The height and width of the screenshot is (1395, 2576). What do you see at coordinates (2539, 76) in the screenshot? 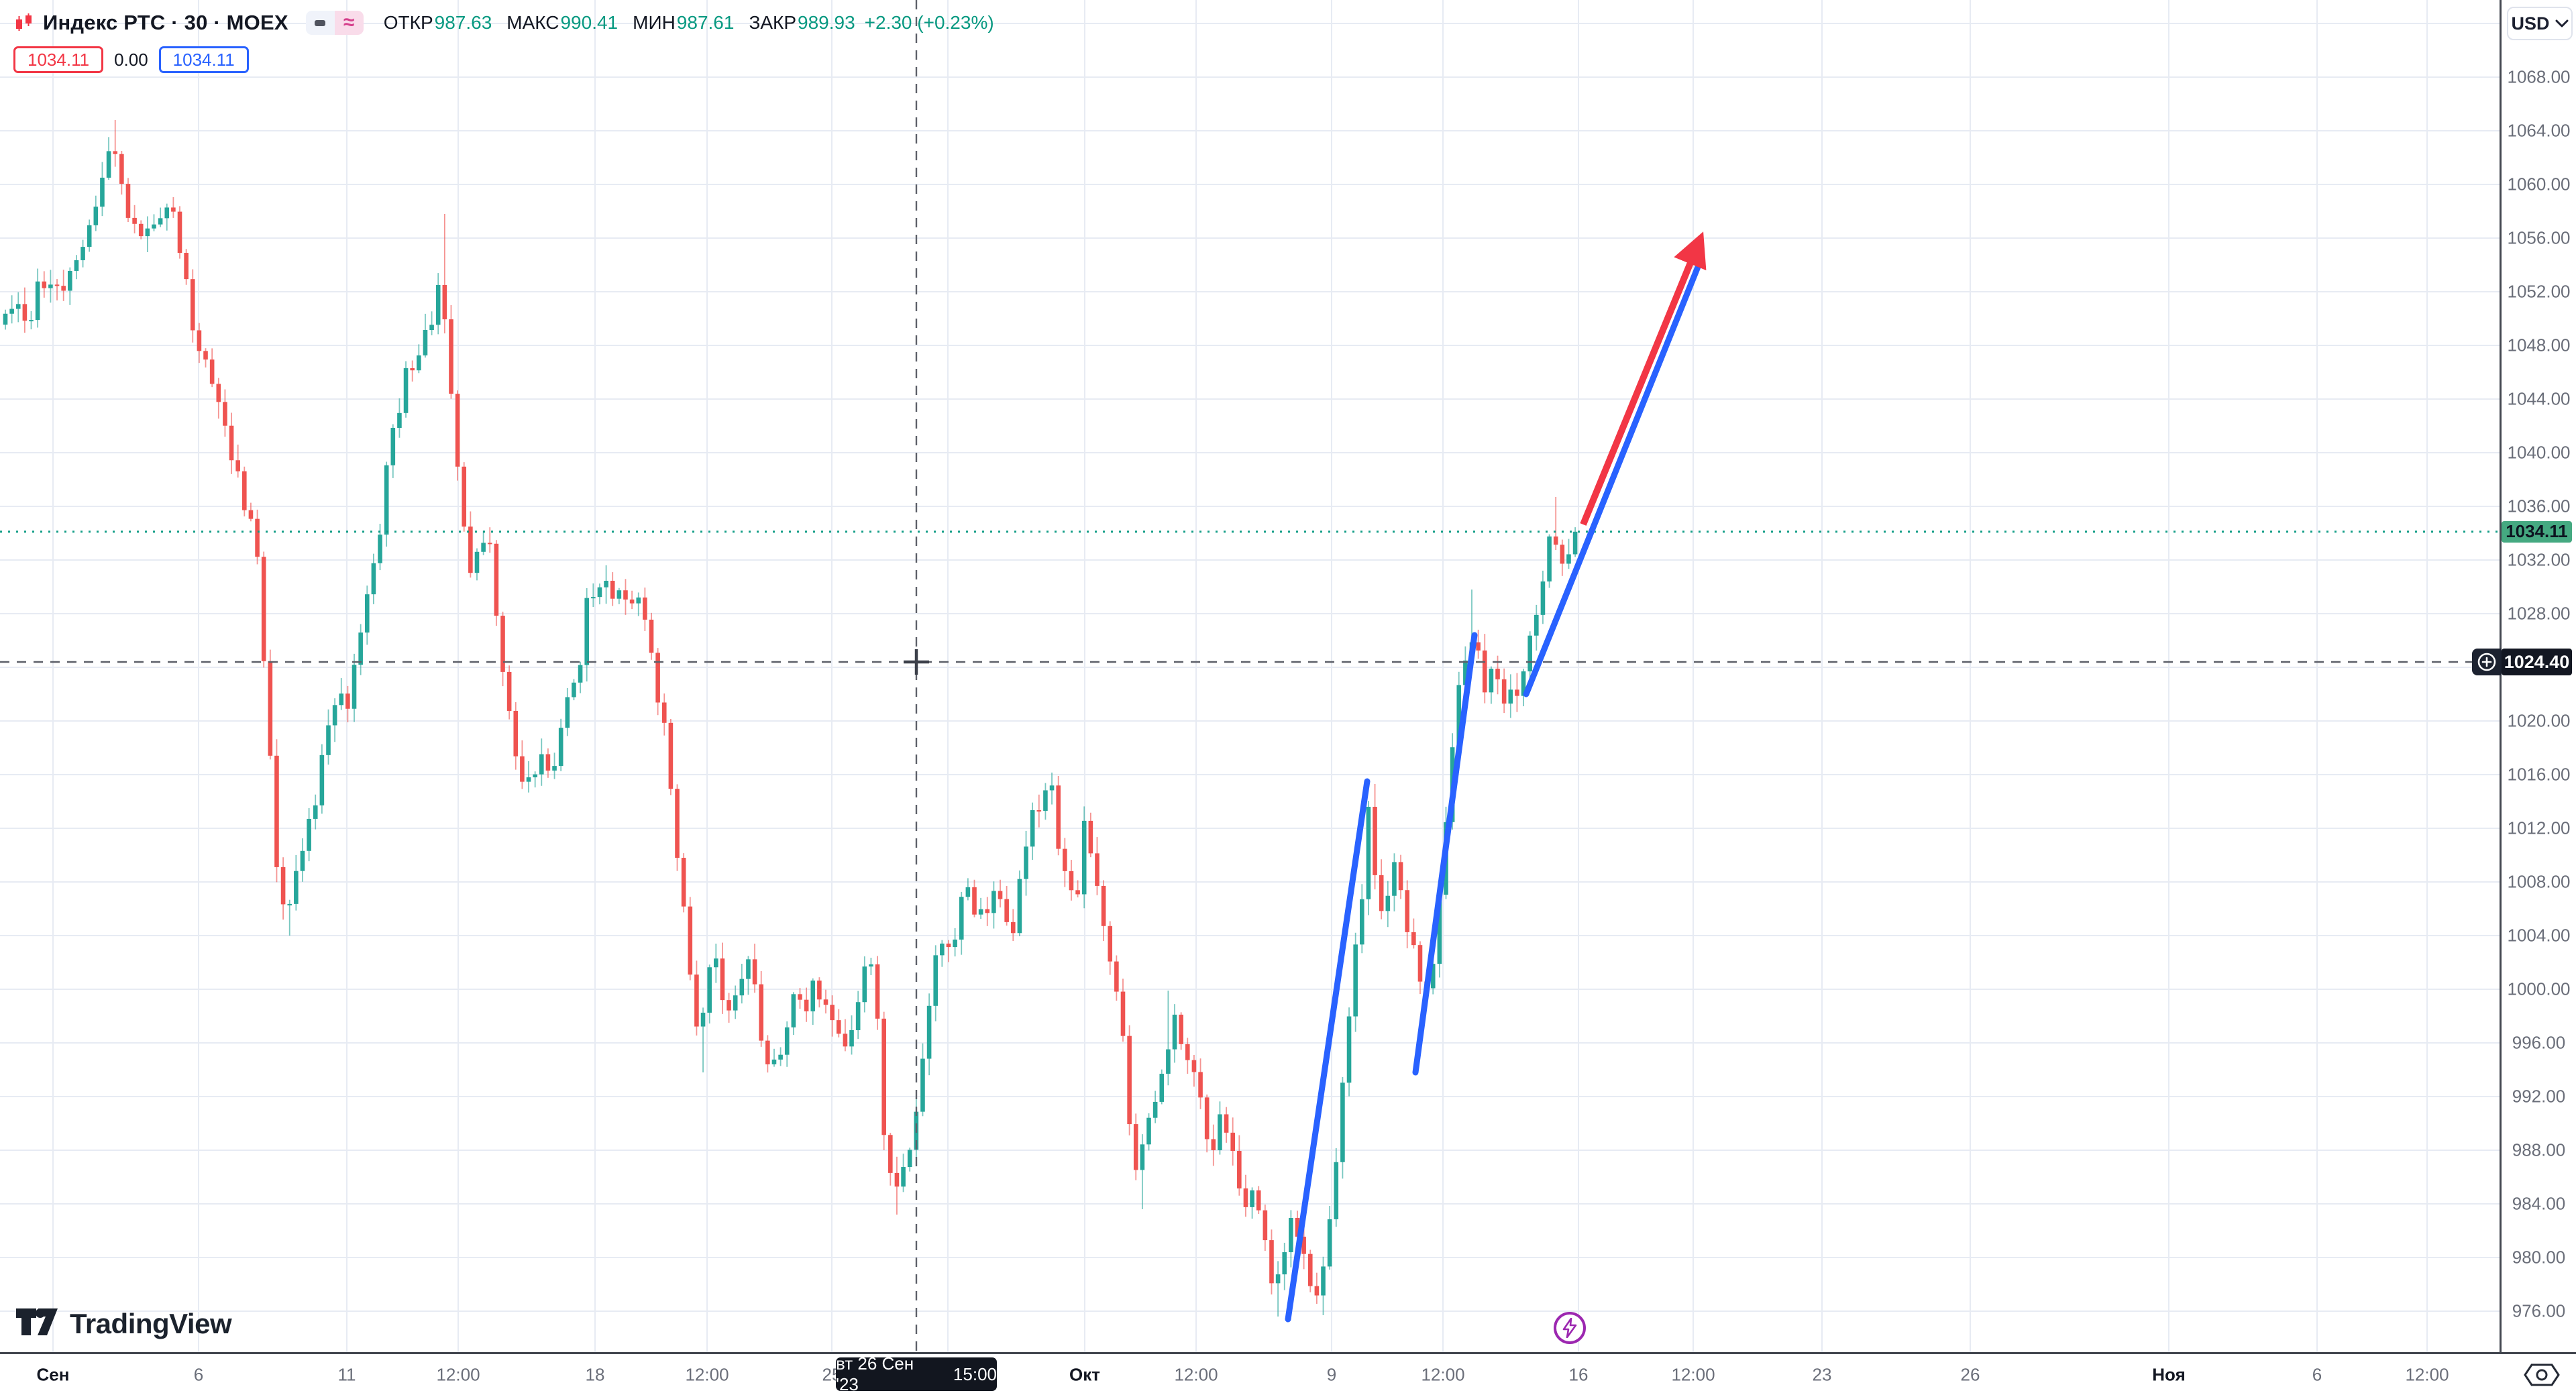
I see `price-tick-label: 1068.00` at bounding box center [2539, 76].